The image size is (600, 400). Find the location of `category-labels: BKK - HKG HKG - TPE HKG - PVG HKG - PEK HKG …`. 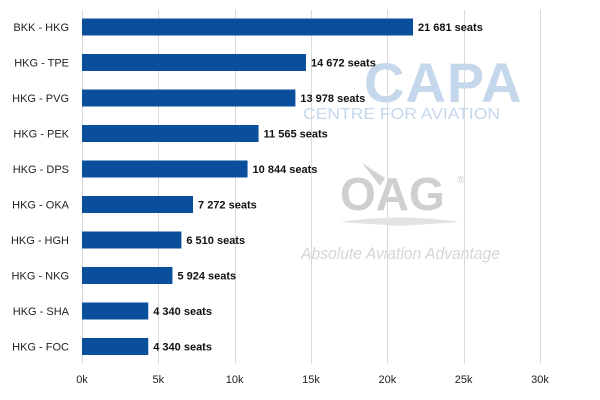

category-labels: BKK - HKG HKG - TPE HKG - PVG HKG - PEK HKG … is located at coordinates (40, 188).